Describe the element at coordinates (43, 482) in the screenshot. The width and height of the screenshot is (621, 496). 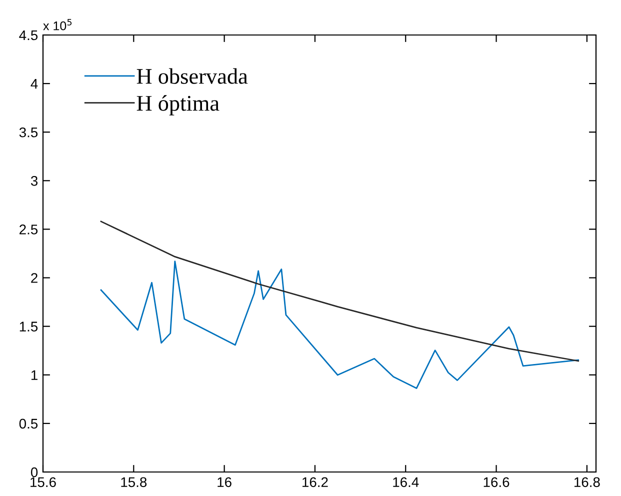
I see `x-tick-label: 15.6` at that location.